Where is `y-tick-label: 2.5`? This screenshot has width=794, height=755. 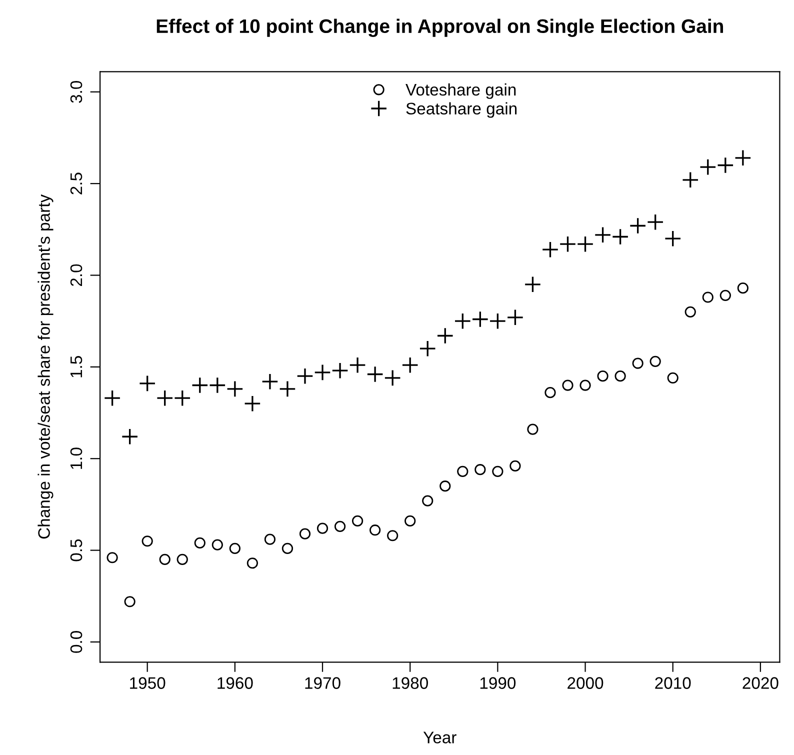 y-tick-label: 2.5 is located at coordinates (76, 183).